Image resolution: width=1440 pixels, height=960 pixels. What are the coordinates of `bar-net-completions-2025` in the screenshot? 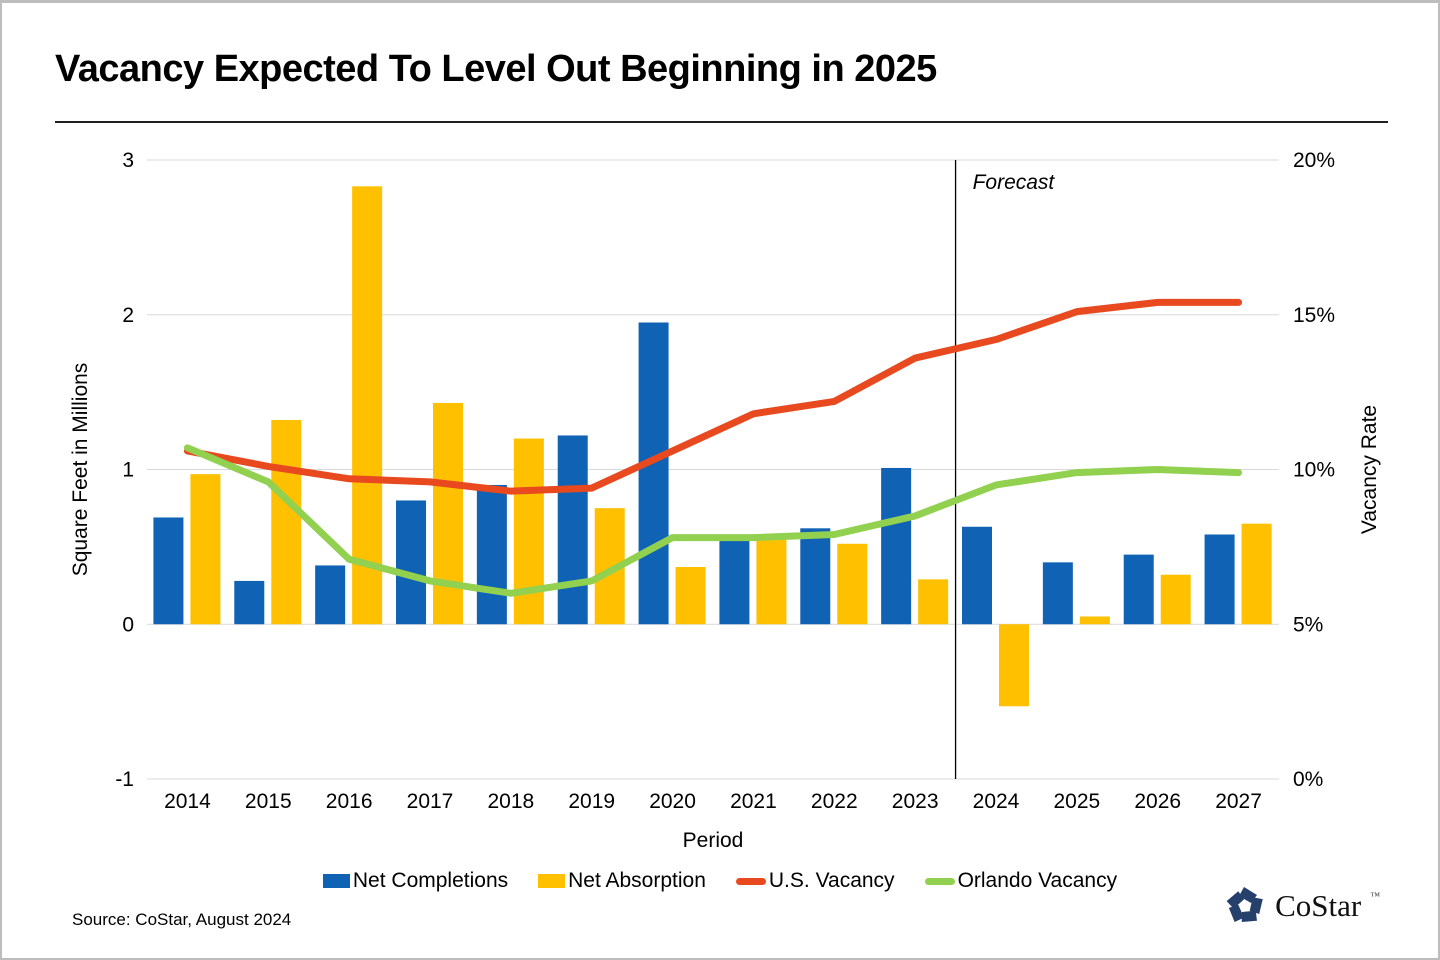 It's located at (1057, 593).